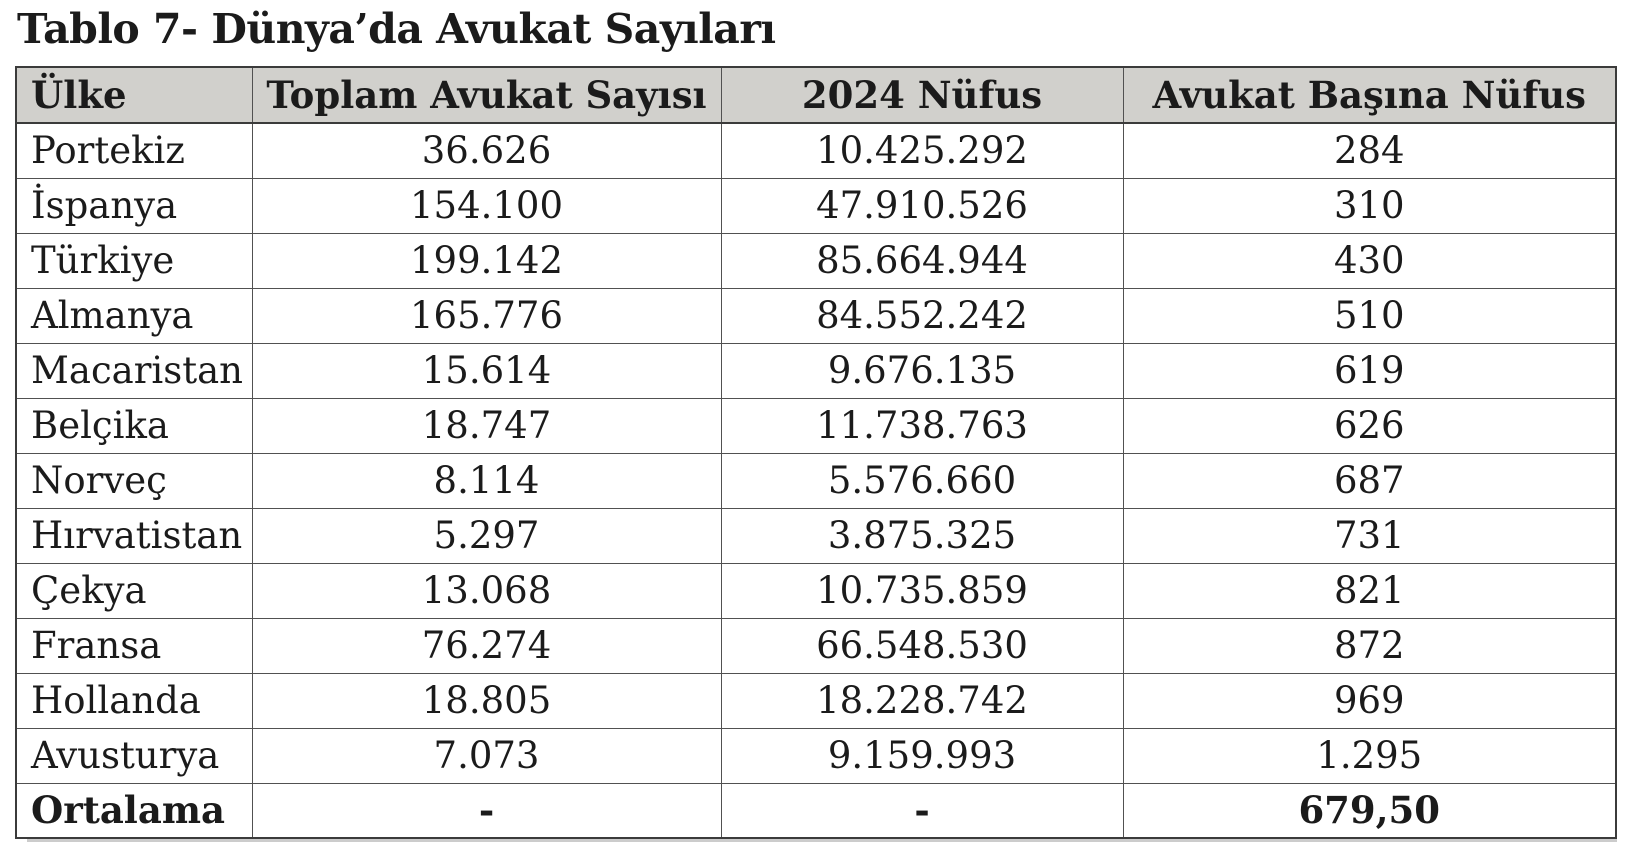  I want to click on table-row: Fransa 76.274 66.548.530 872, so click(816, 645).